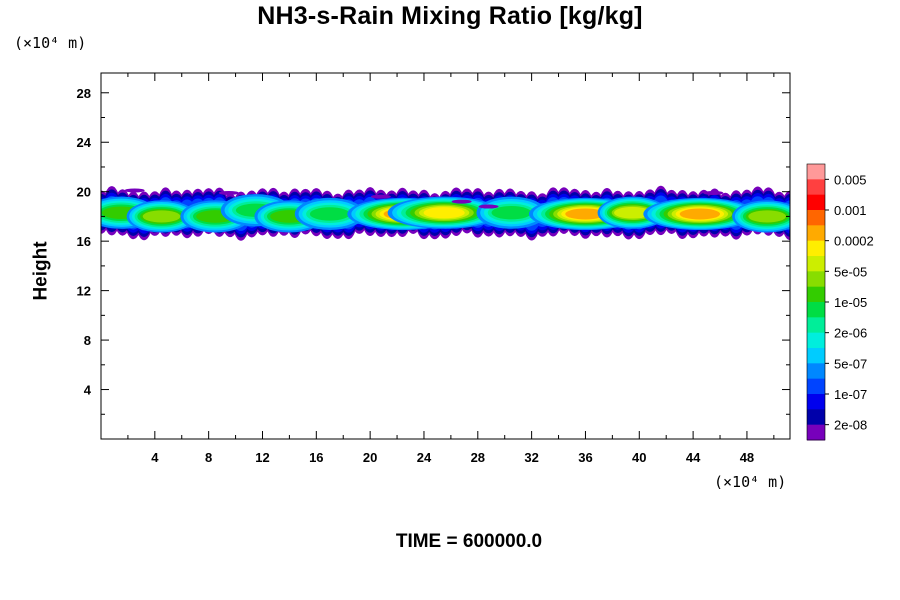 The height and width of the screenshot is (600, 900). Describe the element at coordinates (84, 142) in the screenshot. I see `y-tick-label: 24` at that location.